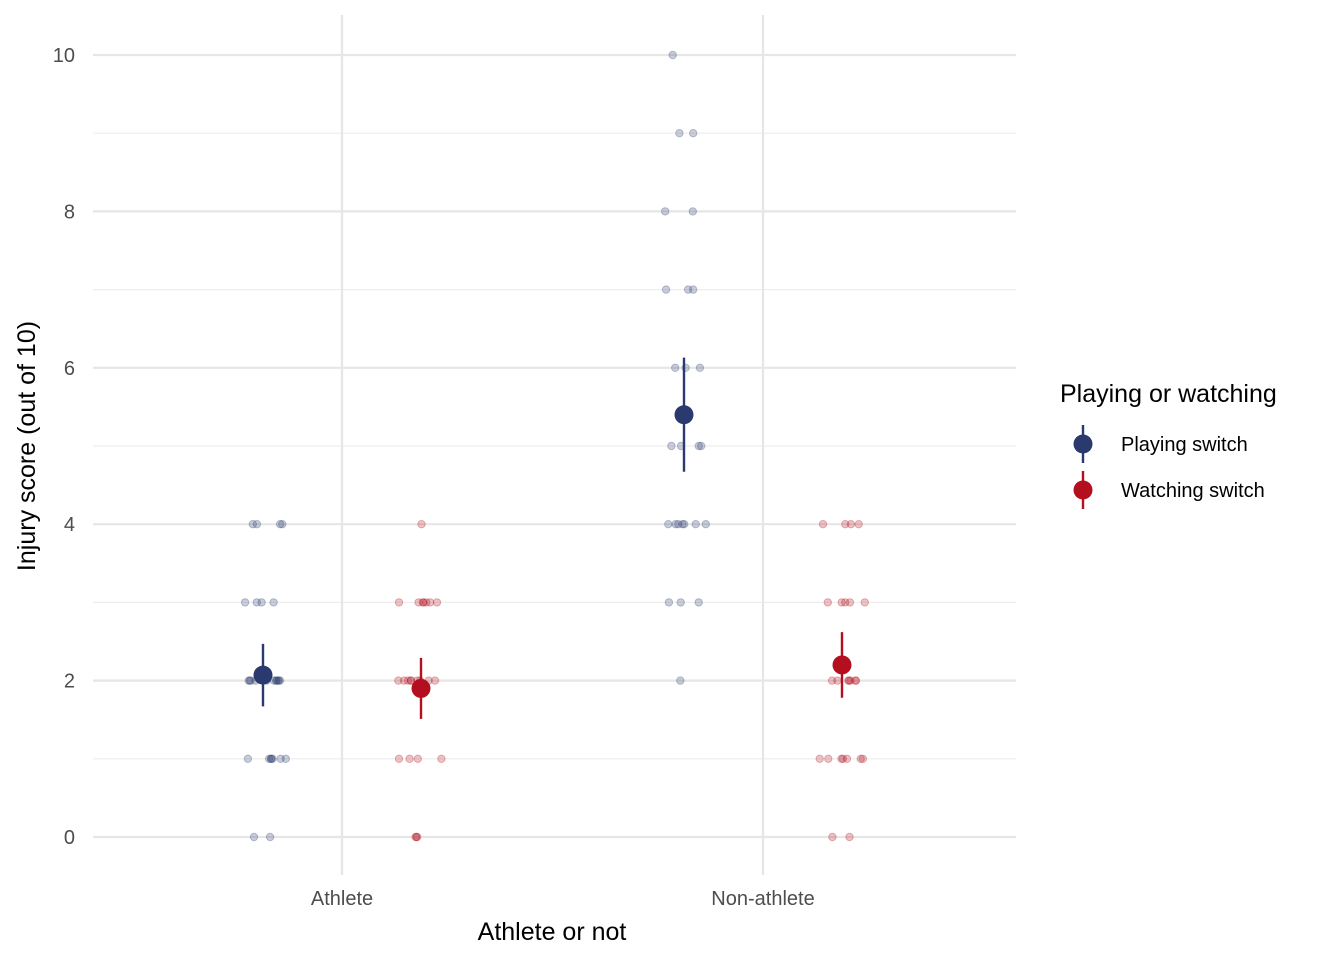  Describe the element at coordinates (1083, 490) in the screenshot. I see `legend-key-point` at that location.